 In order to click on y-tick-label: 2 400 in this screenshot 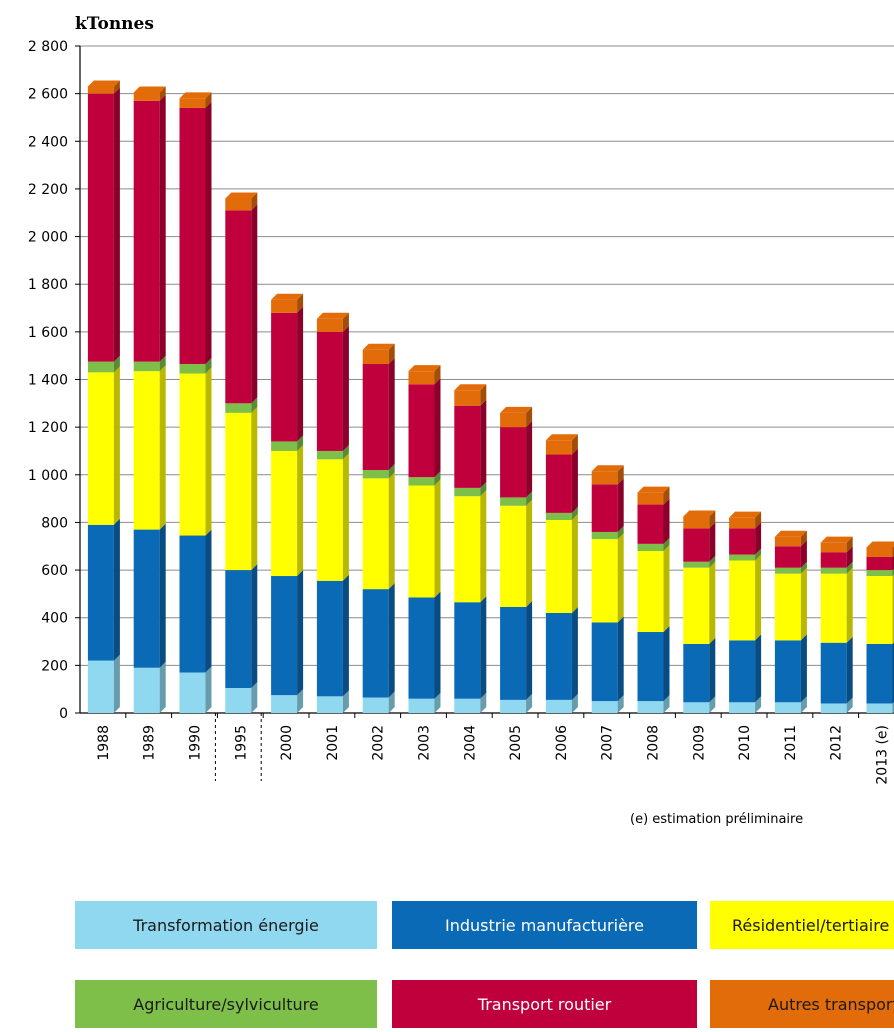, I will do `click(48, 142)`.